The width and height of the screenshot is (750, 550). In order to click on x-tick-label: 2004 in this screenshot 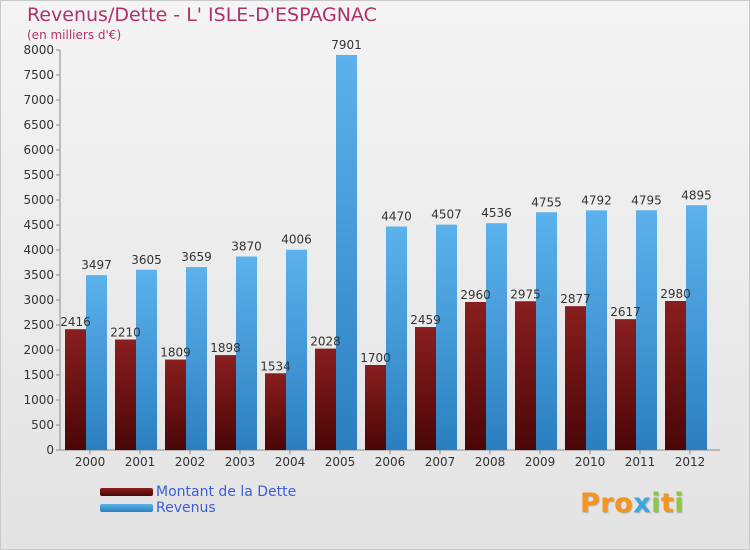, I will do `click(290, 462)`.